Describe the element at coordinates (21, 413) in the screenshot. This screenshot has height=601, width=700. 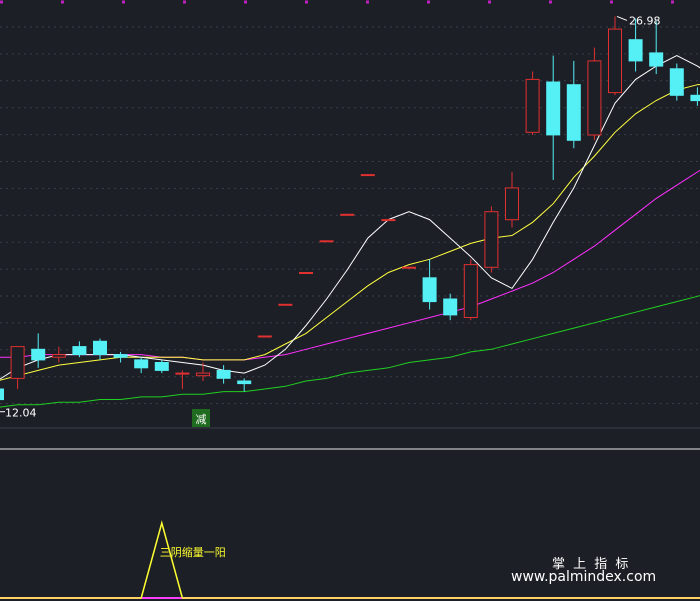
I see `low-price-label: 12.04` at that location.